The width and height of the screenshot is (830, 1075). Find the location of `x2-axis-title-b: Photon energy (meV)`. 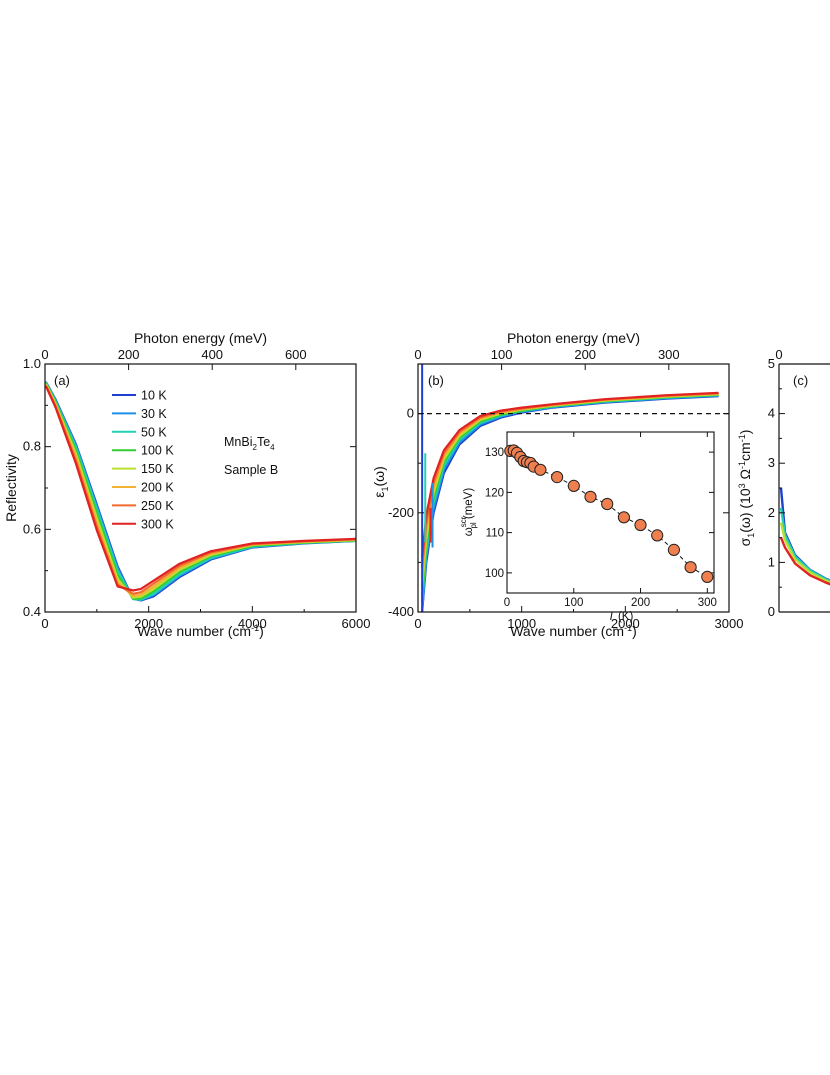

x2-axis-title-b: Photon energy (meV) is located at coordinates (573, 338).